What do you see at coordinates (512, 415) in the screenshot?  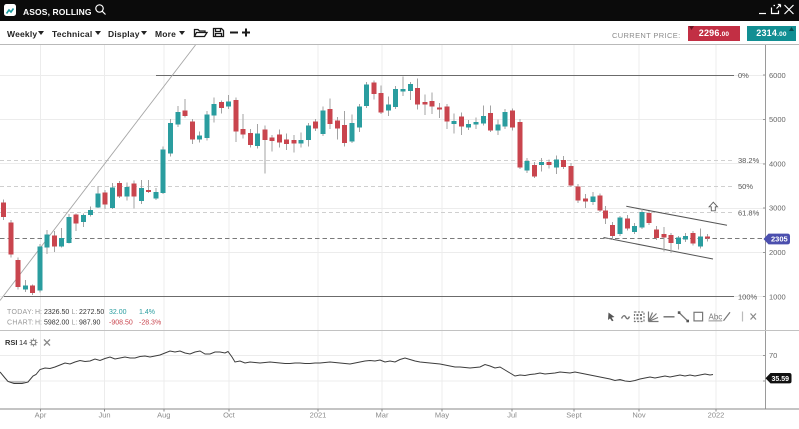 I see `svg-text: Jul` at bounding box center [512, 415].